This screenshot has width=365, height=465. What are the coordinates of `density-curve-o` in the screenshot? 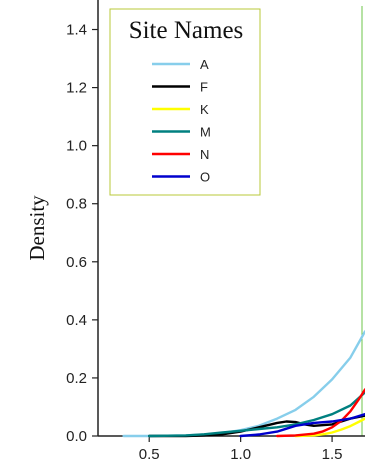 It's located at (302, 425).